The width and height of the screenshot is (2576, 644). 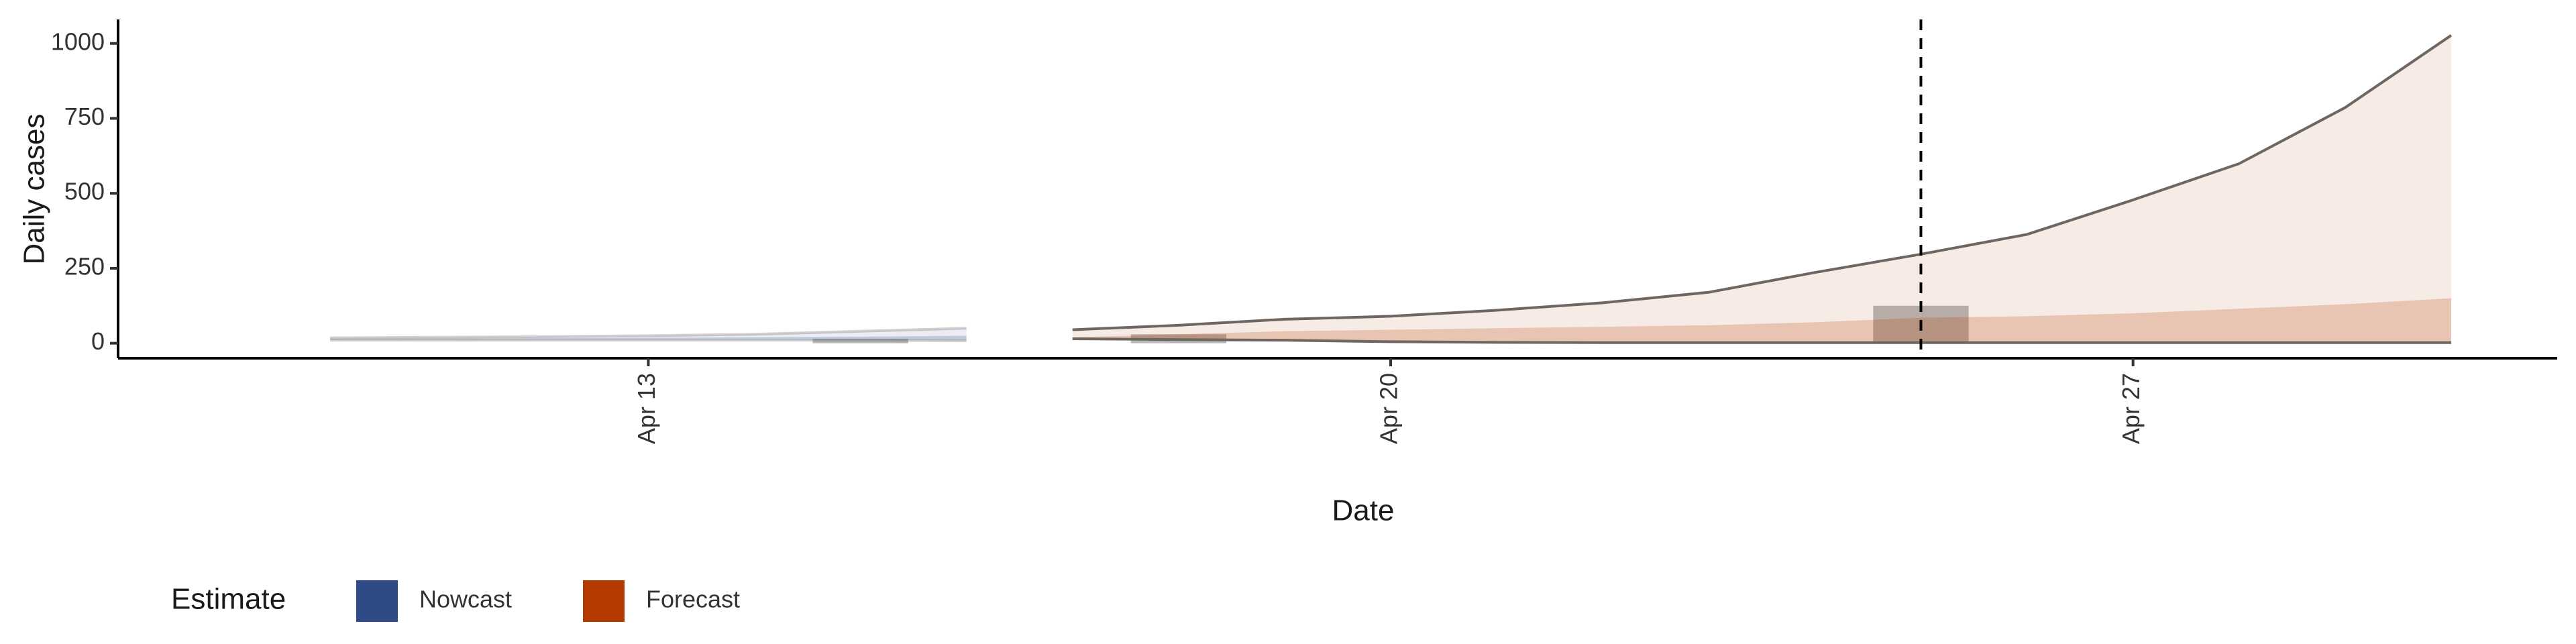 I want to click on y-tick-label: 1000, so click(x=78, y=41).